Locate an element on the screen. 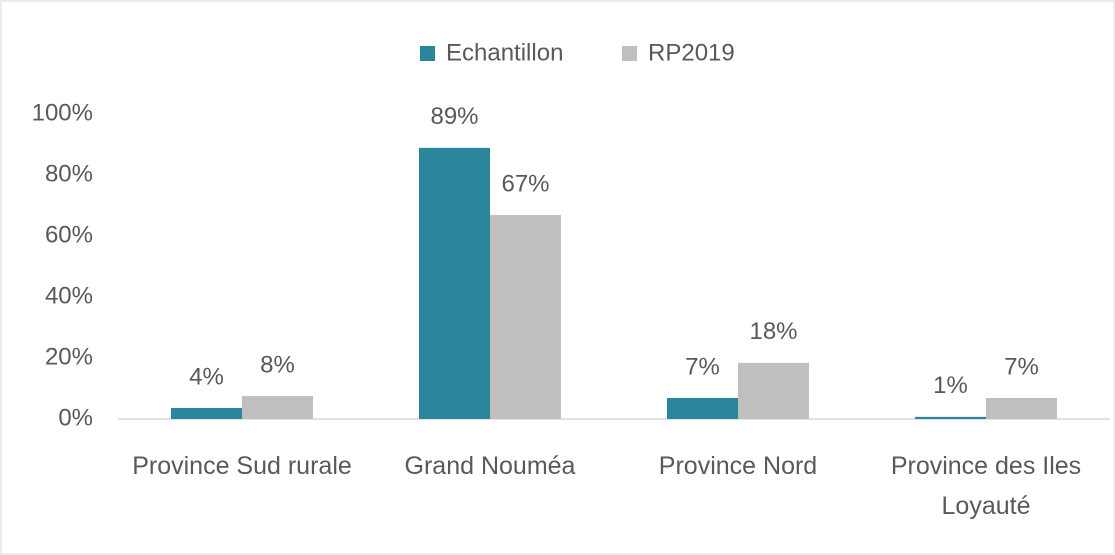 Image resolution: width=1115 pixels, height=555 pixels. data-label: 8% is located at coordinates (277, 364).